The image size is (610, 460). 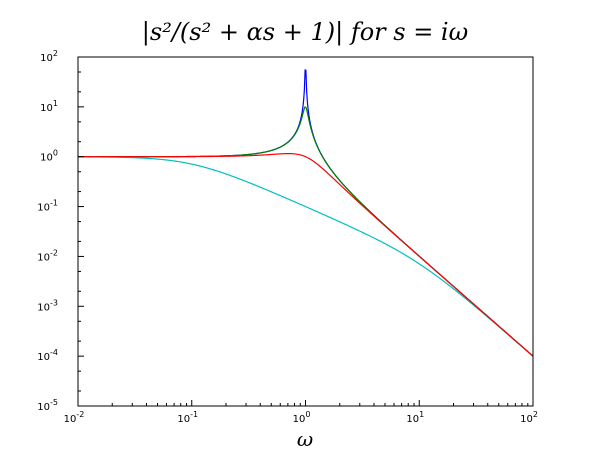 I want to click on chart-title: |s²/(s² + αs + 1)| for s = iω, so click(x=305, y=32).